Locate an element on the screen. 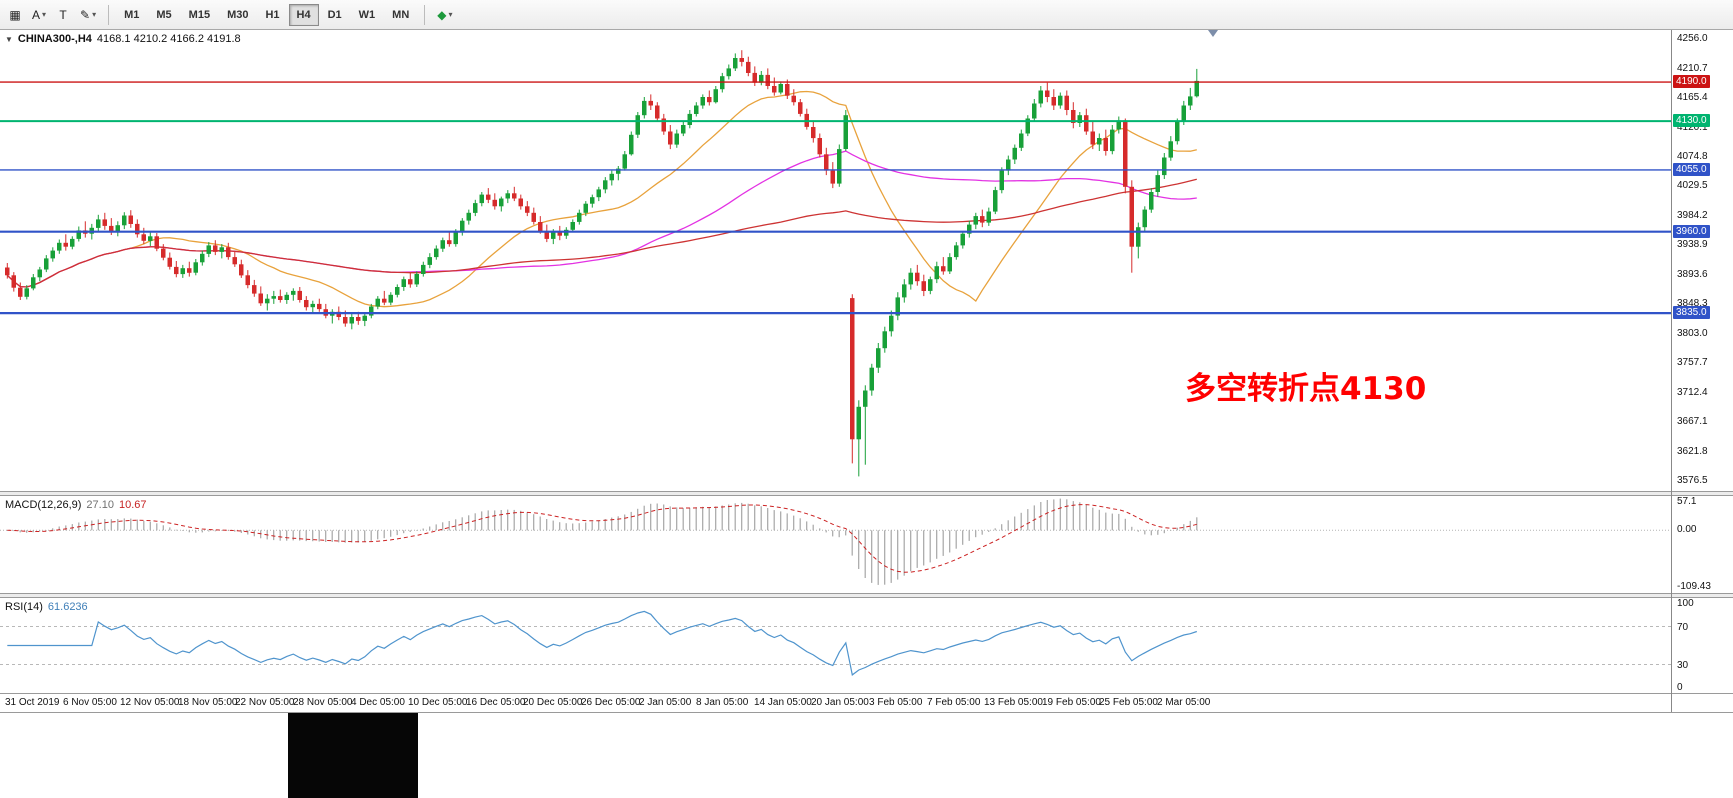 Image resolution: width=1733 pixels, height=798 pixels. time-tick-label: 7 Feb 05:00 is located at coordinates (954, 703).